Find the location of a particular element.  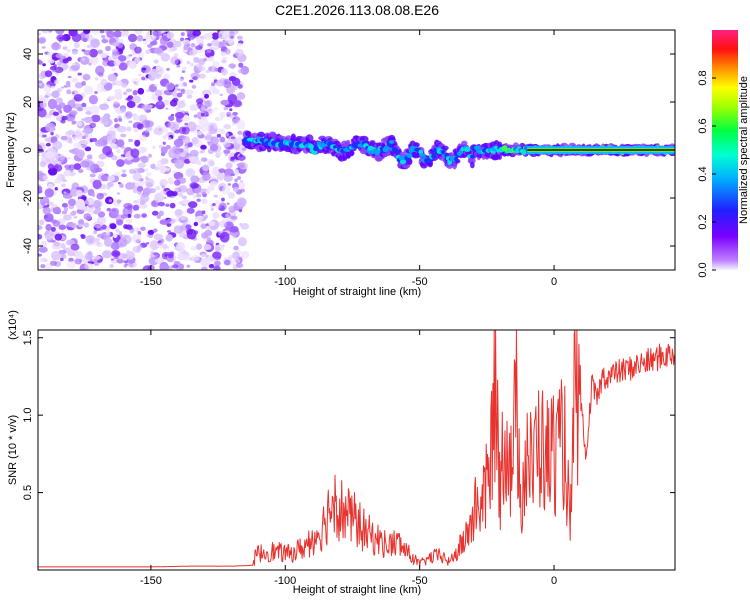

signal-speckle is located at coordinates (392, 137).